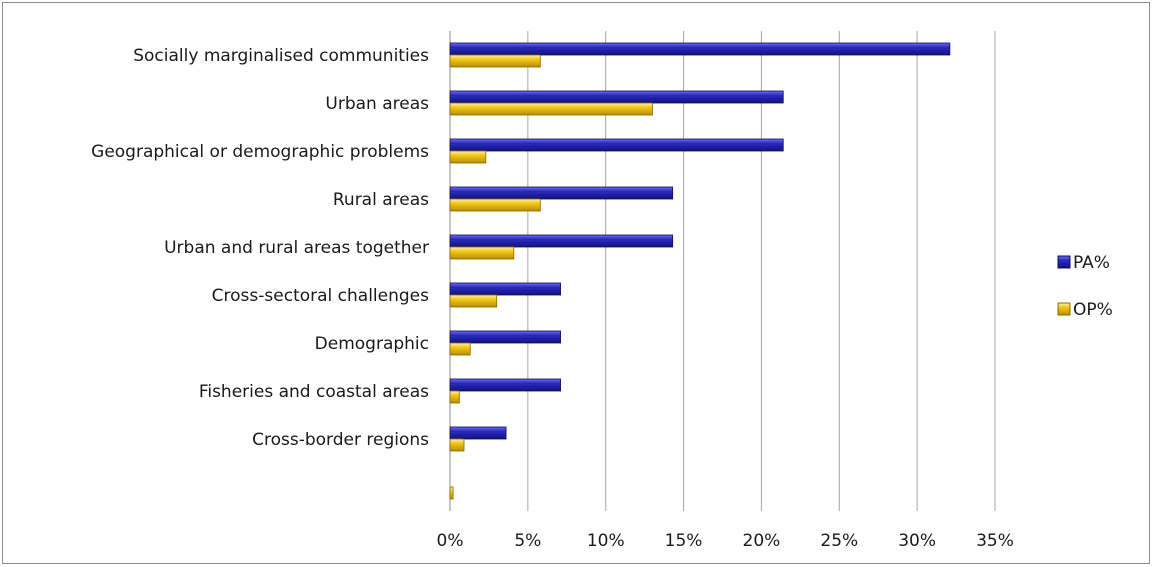 This screenshot has height=567, width=1154. I want to click on op-legend-label: OP%, so click(1093, 310).